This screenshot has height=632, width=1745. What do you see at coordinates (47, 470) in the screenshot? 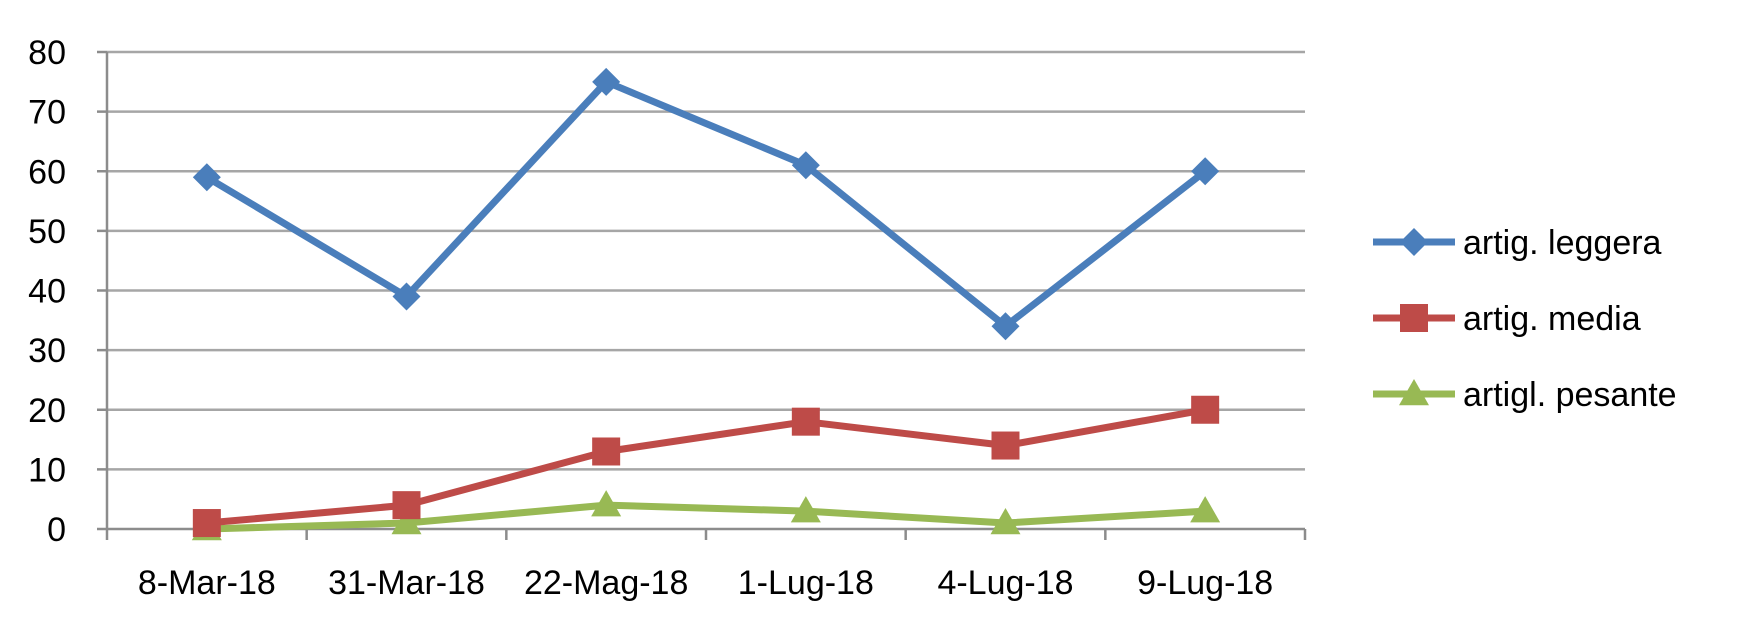
I see `y-tick-label: 10` at bounding box center [47, 470].